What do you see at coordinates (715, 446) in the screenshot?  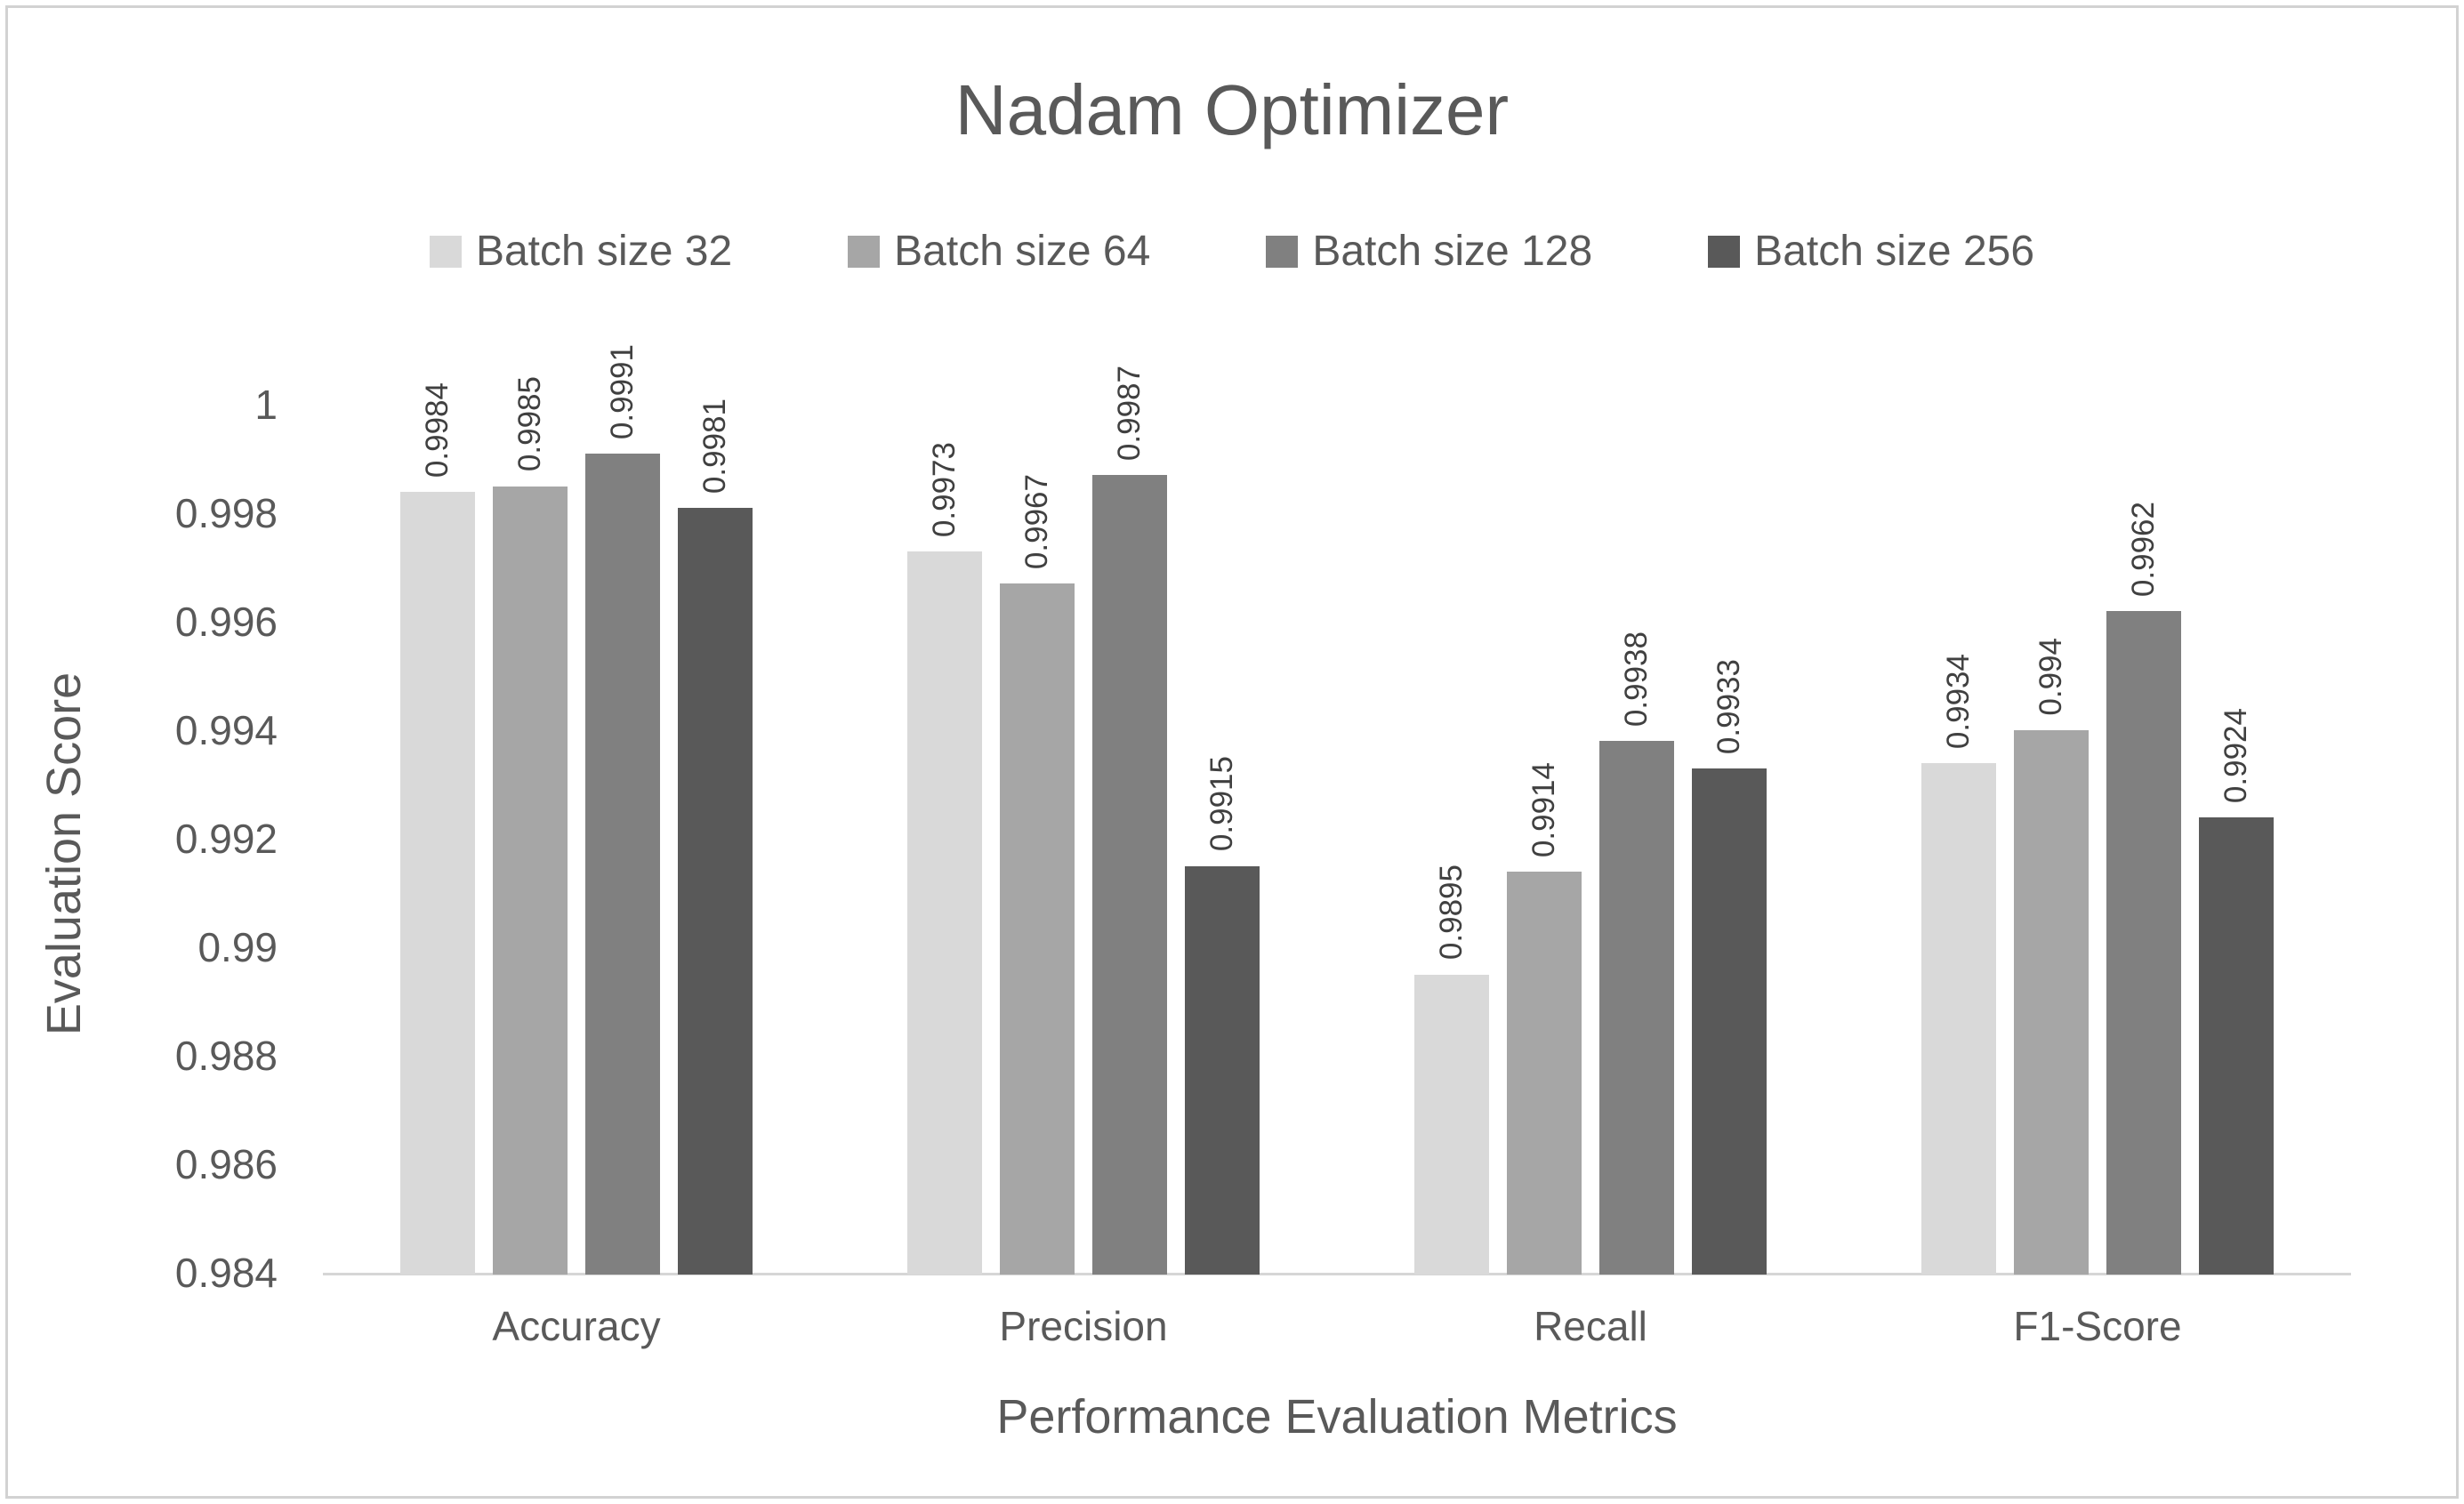 I see `bar-data-label: 0.9981` at bounding box center [715, 446].